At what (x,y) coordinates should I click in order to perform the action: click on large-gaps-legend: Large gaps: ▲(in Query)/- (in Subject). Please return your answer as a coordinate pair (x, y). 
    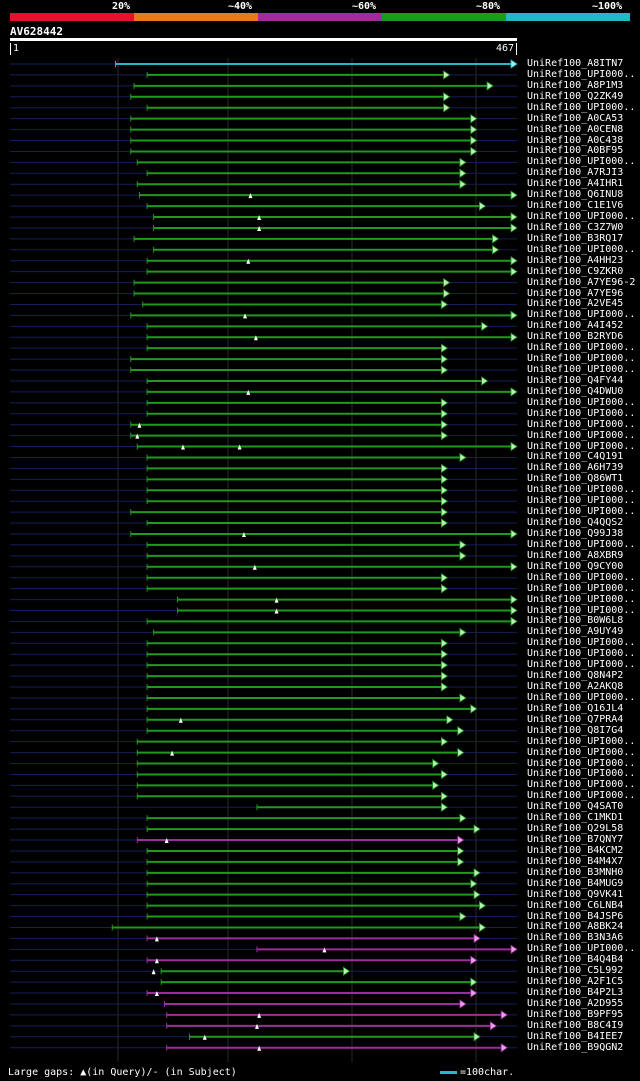
    Looking at the image, I should click on (122, 1072).